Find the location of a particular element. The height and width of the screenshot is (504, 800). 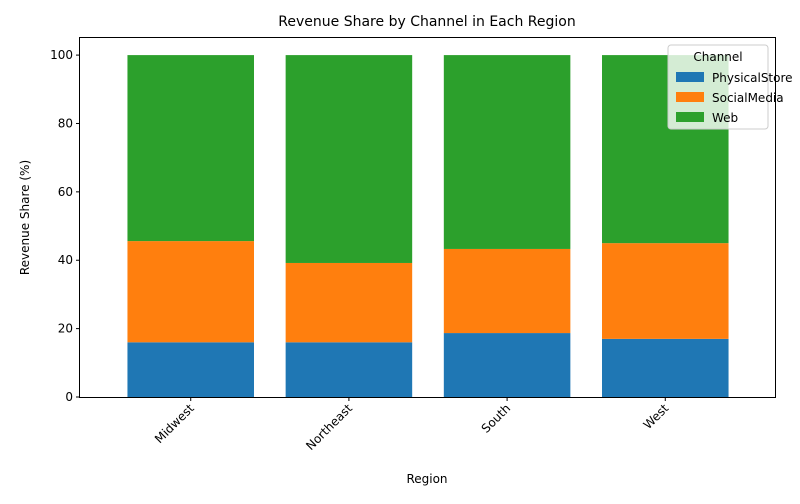

legend-swatch-socialmedia is located at coordinates (690, 97).